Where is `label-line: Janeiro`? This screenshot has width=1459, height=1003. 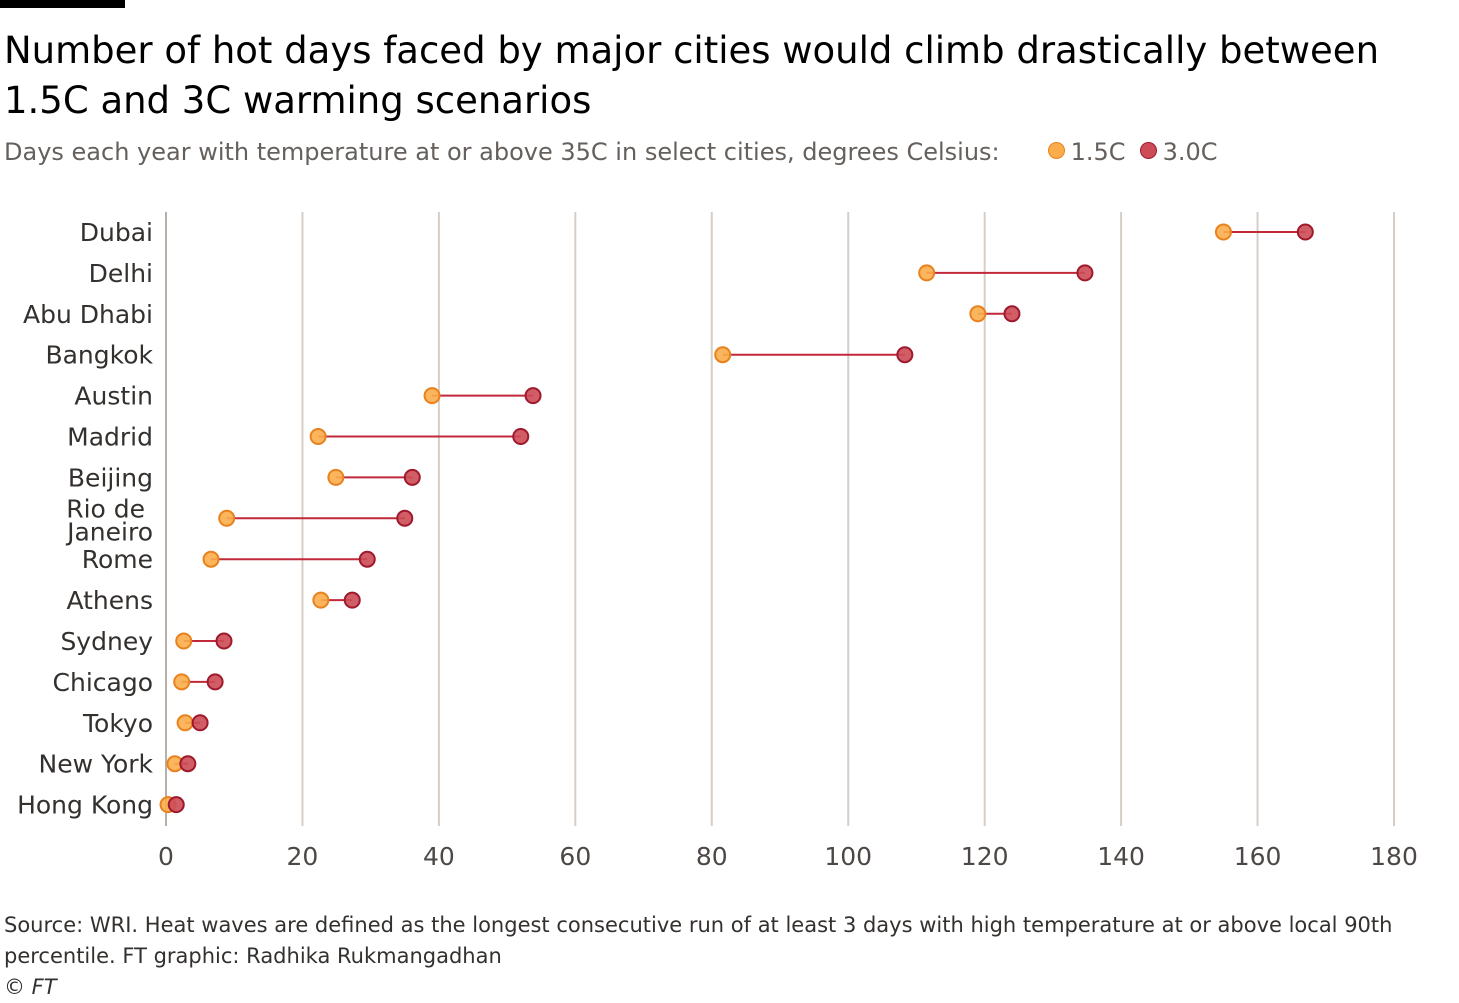 label-line: Janeiro is located at coordinates (109, 531).